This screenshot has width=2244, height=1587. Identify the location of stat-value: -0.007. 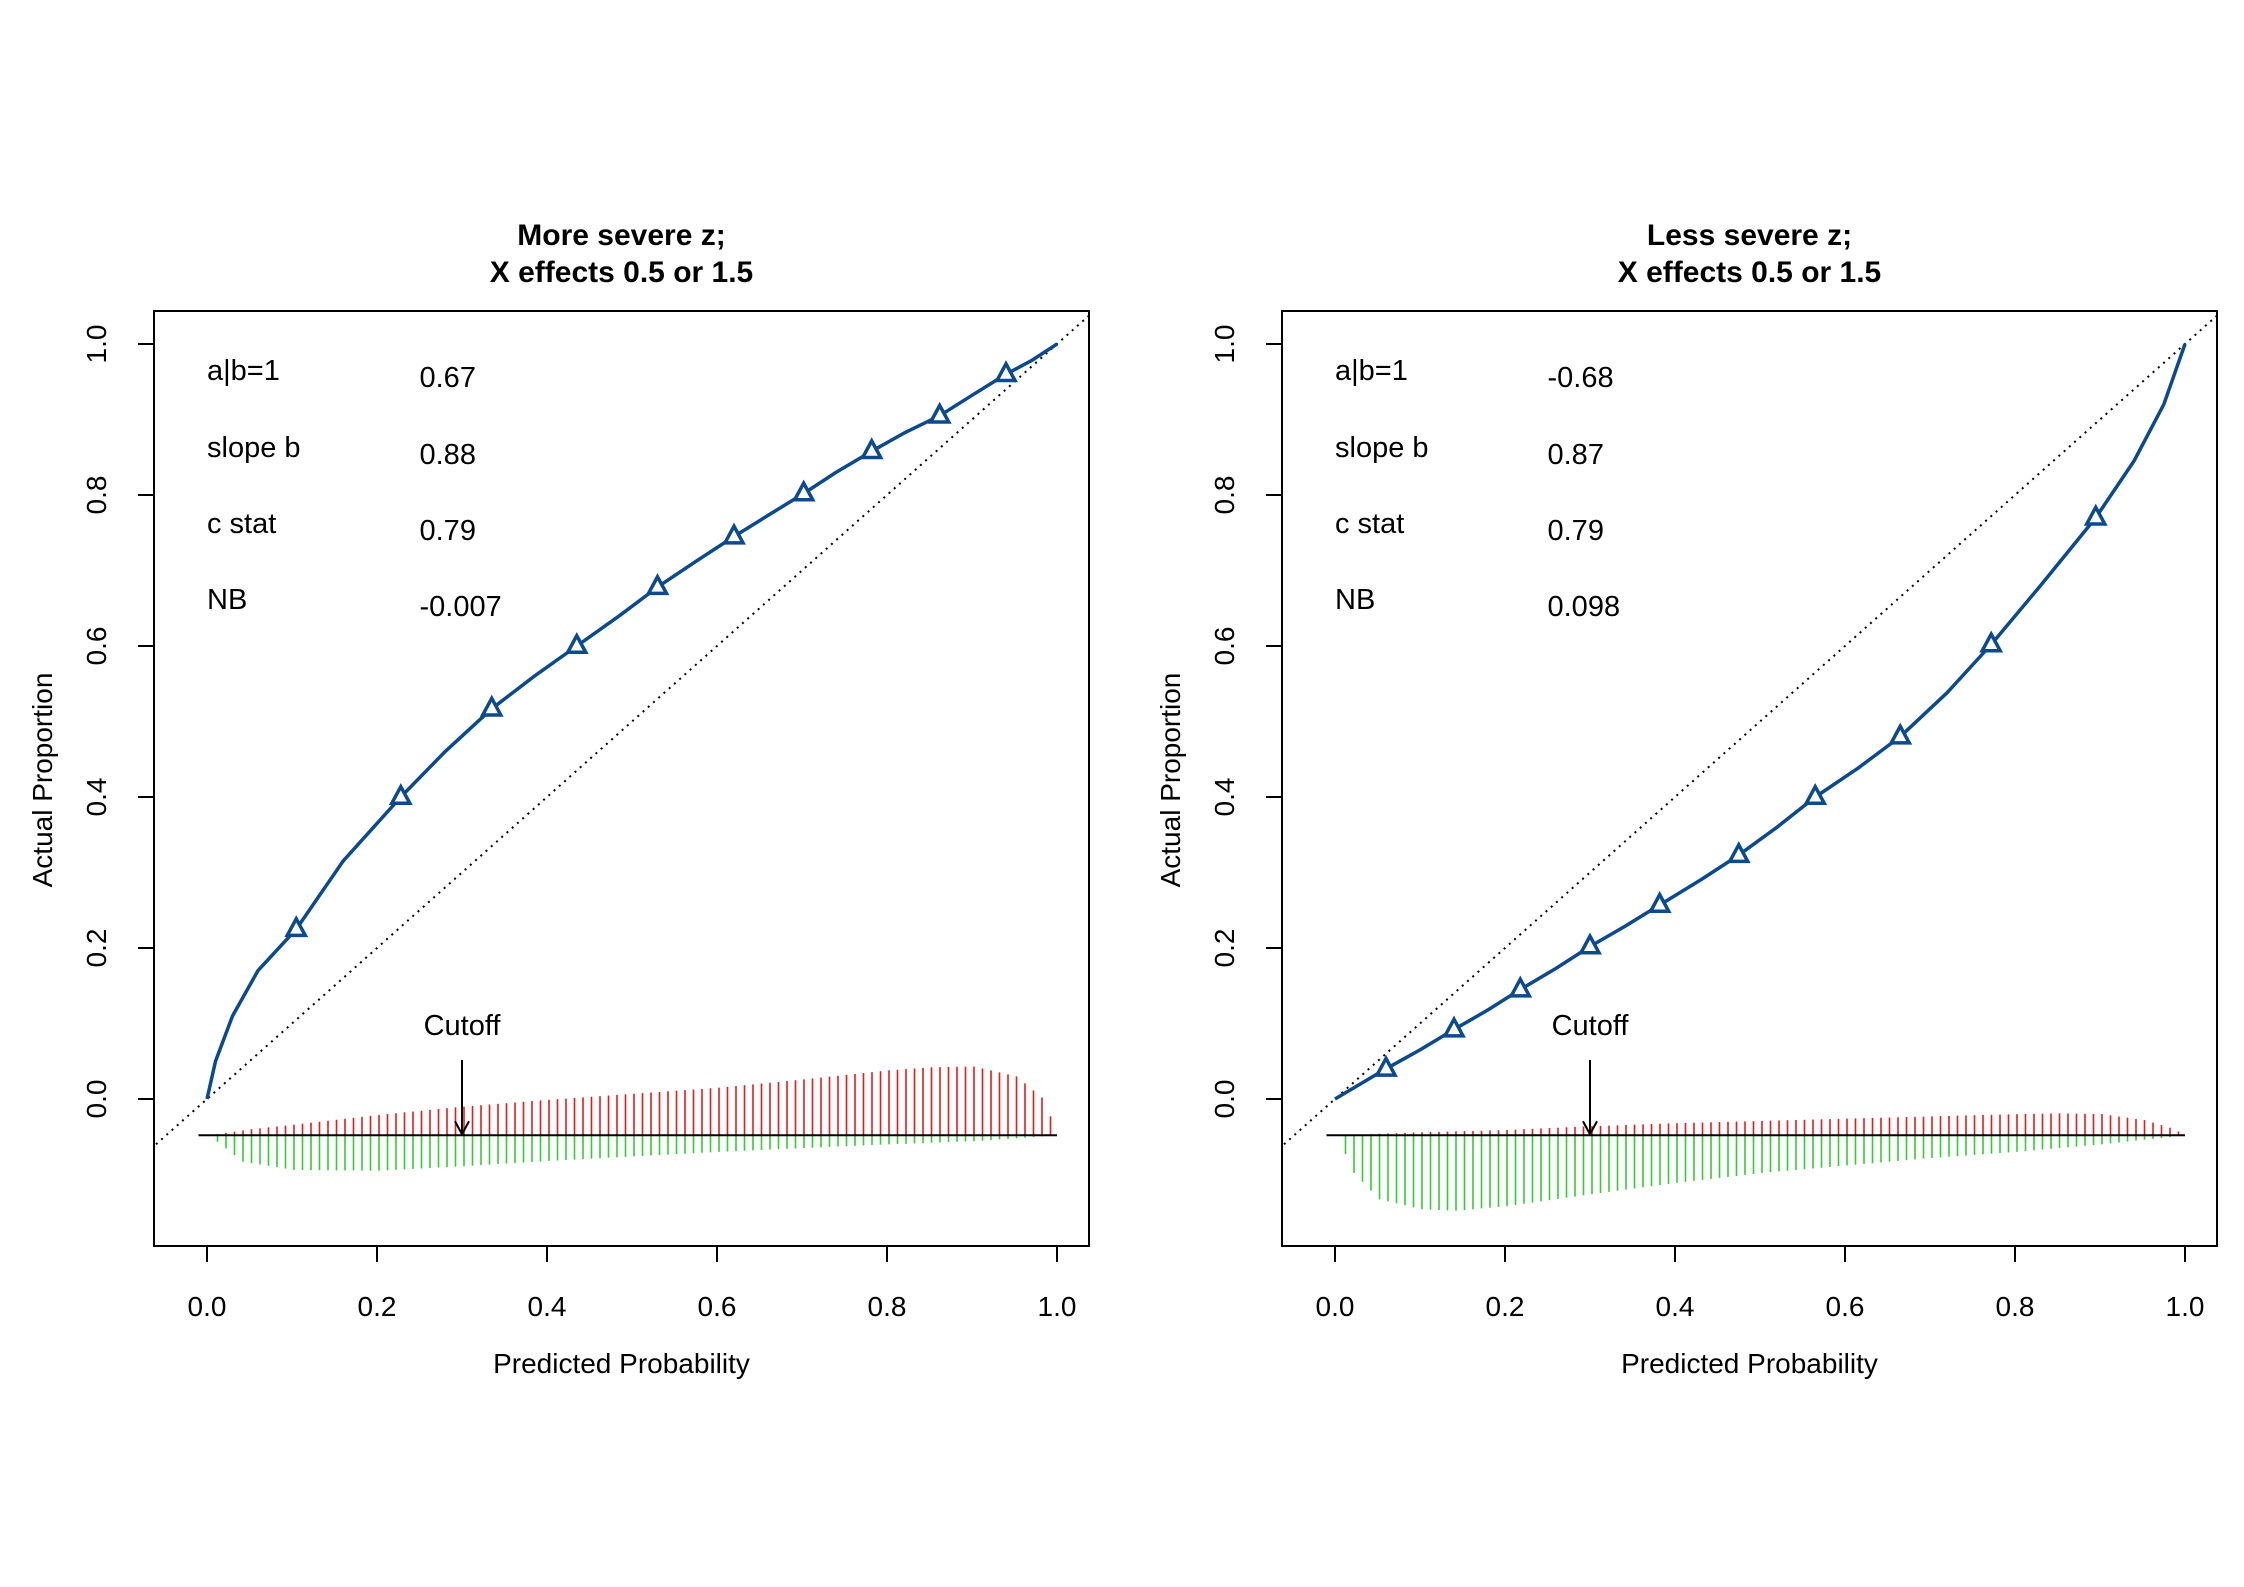
(461, 607).